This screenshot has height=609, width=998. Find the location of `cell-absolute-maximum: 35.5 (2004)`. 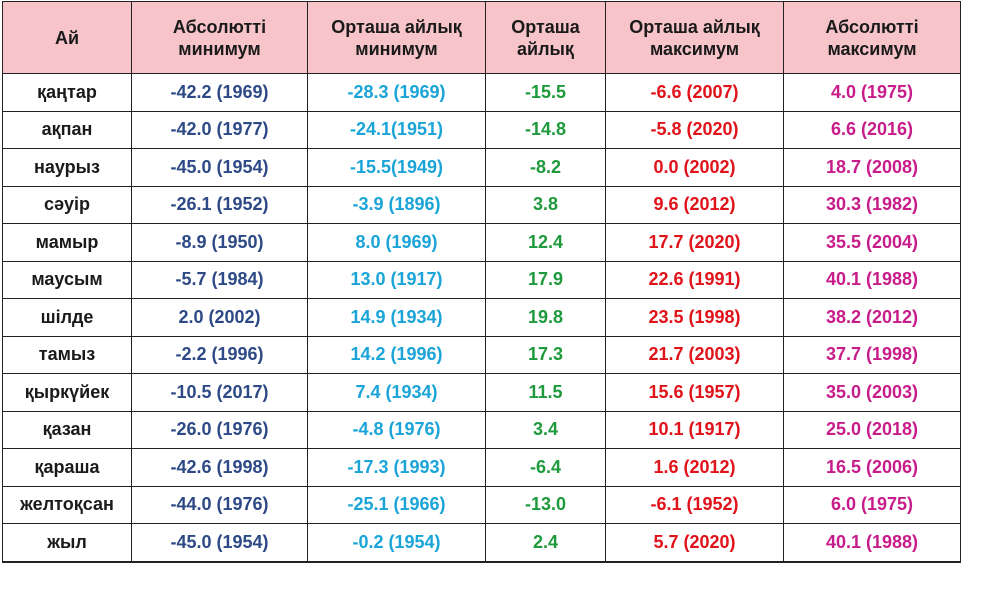

cell-absolute-maximum: 35.5 (2004) is located at coordinates (872, 242).